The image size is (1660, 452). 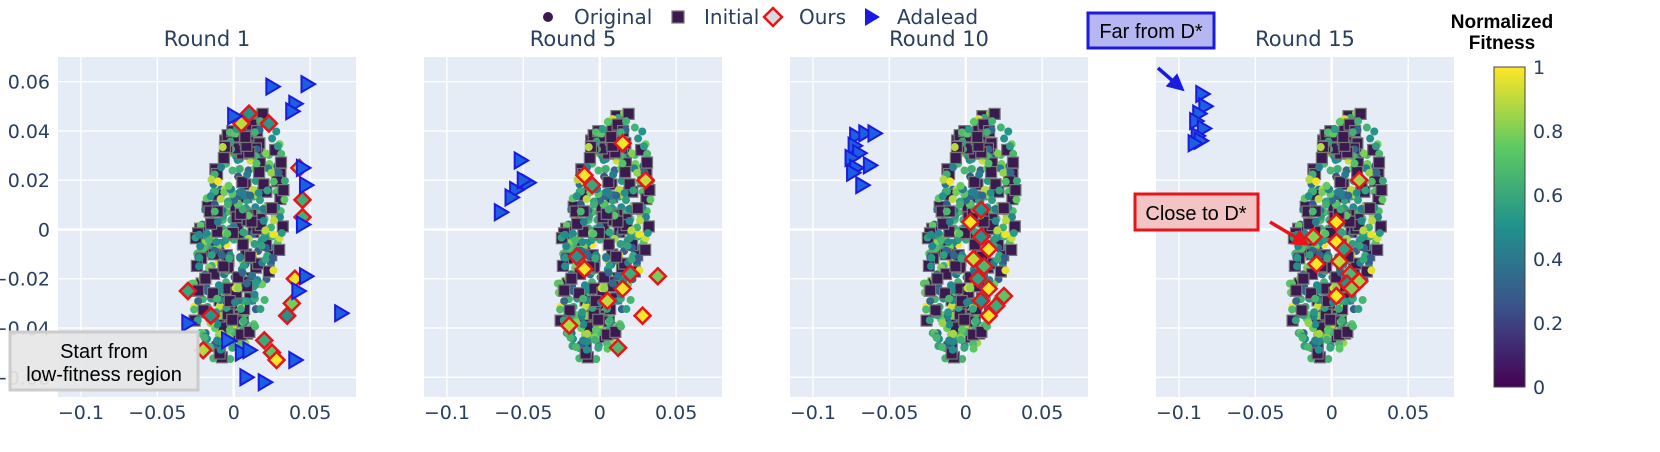 What do you see at coordinates (1195, 214) in the screenshot?
I see `annotation-close-text: Close to D*` at bounding box center [1195, 214].